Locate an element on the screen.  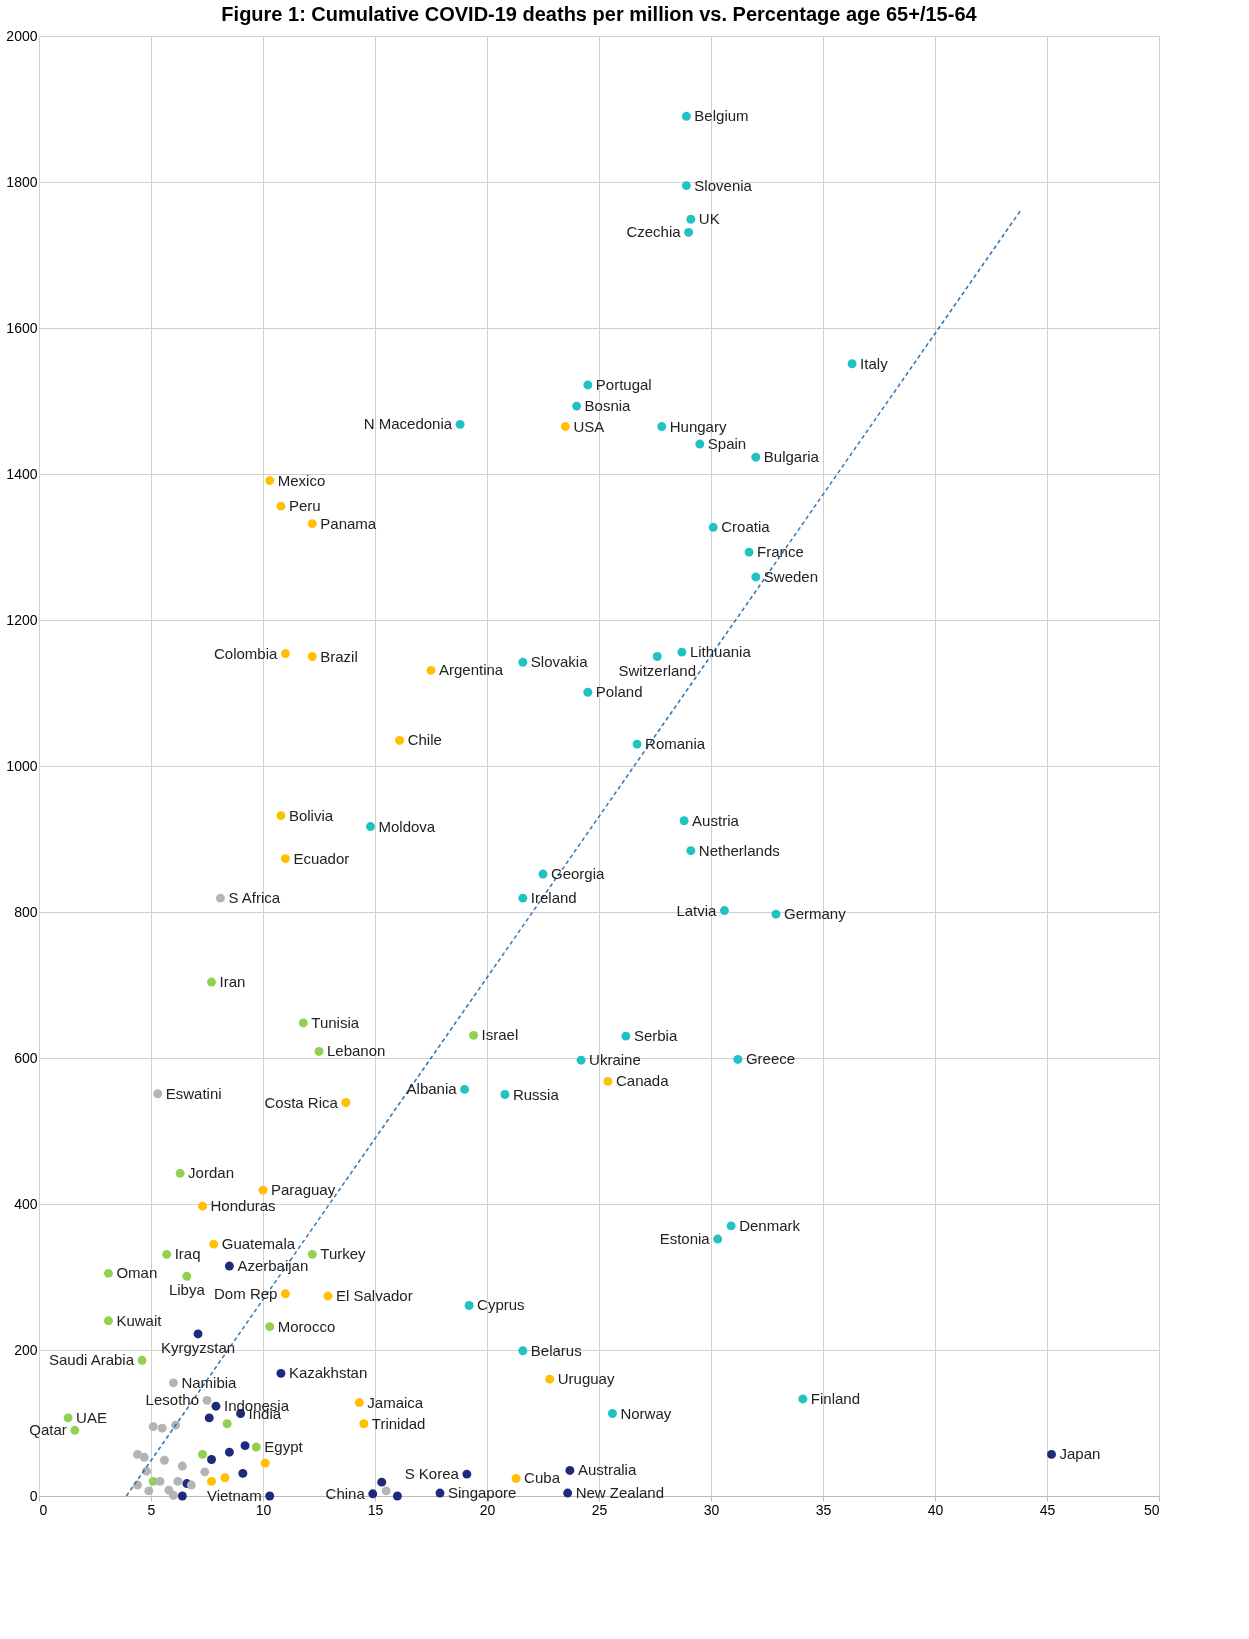
annotation: Estonia is located at coordinates (685, 1239).